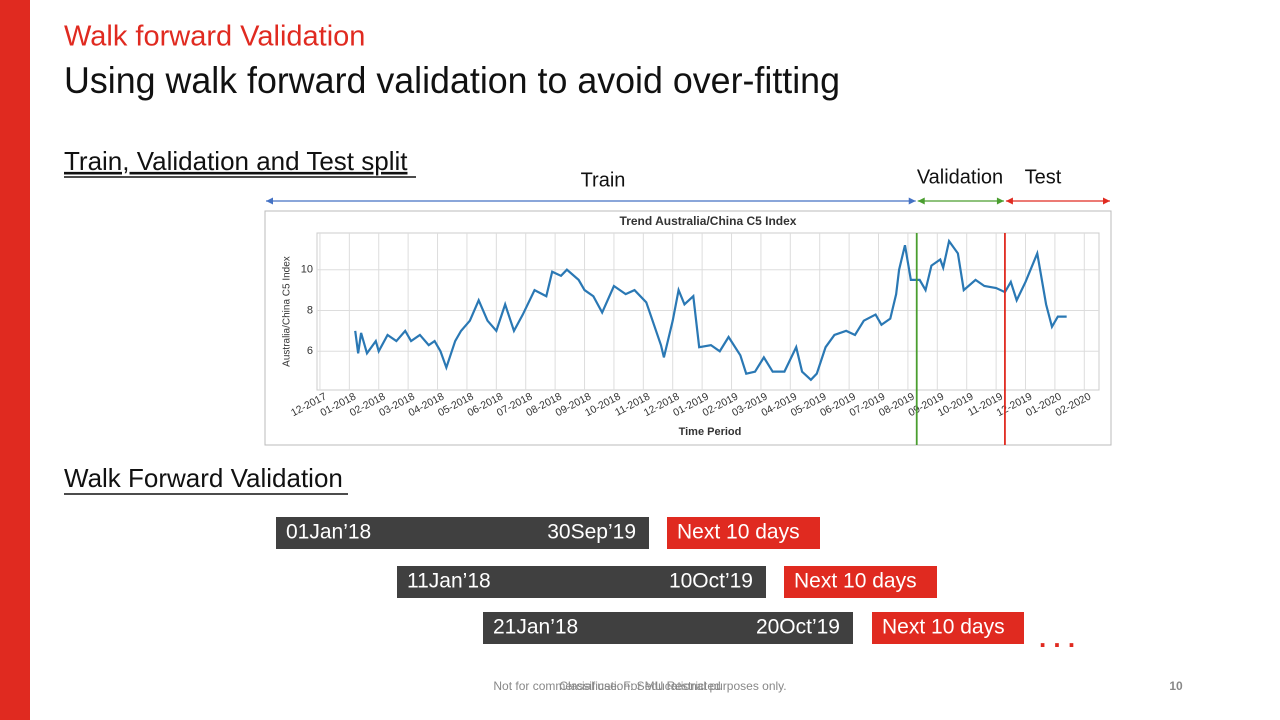 This screenshot has height=720, width=1280. What do you see at coordinates (960, 177) in the screenshot?
I see `split-label: Validation` at bounding box center [960, 177].